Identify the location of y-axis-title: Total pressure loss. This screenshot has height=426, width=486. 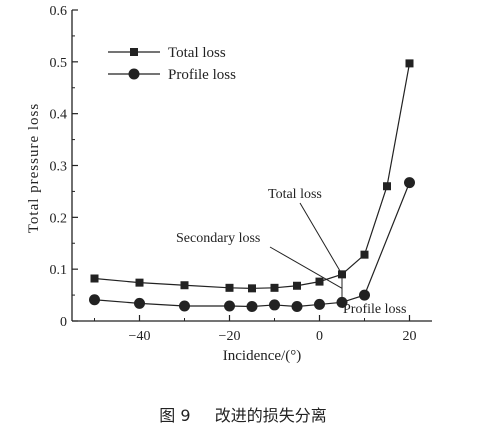
(34, 168).